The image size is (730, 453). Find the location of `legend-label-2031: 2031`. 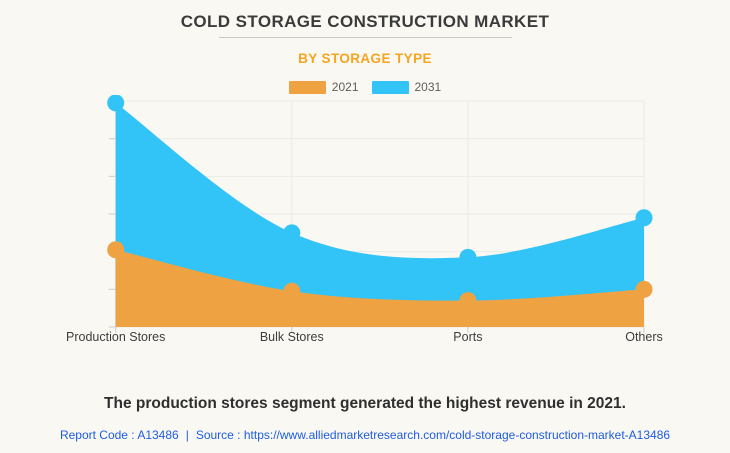

legend-label-2031: 2031 is located at coordinates (428, 87).